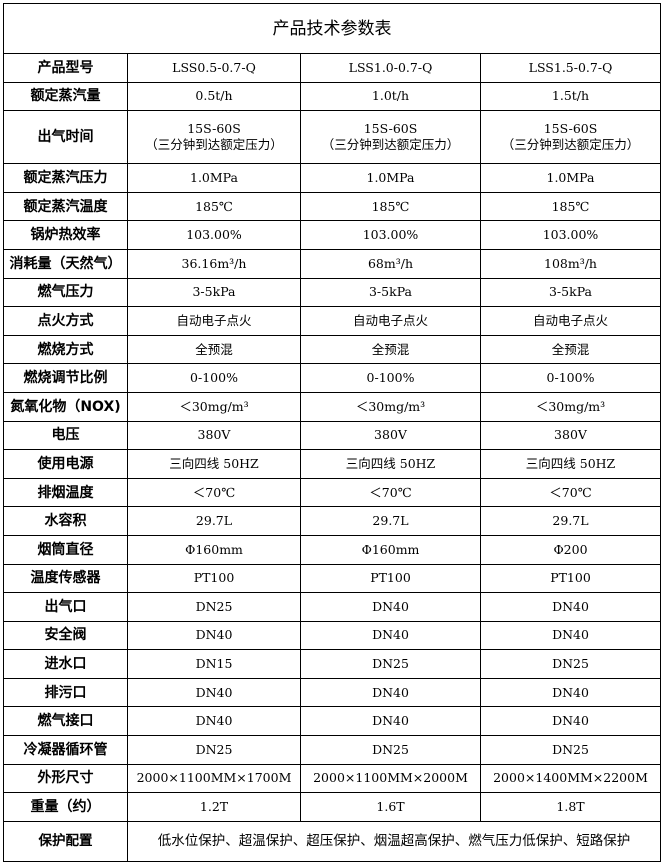  Describe the element at coordinates (390, 263) in the screenshot. I see `cell-value: 68m³/h` at that location.